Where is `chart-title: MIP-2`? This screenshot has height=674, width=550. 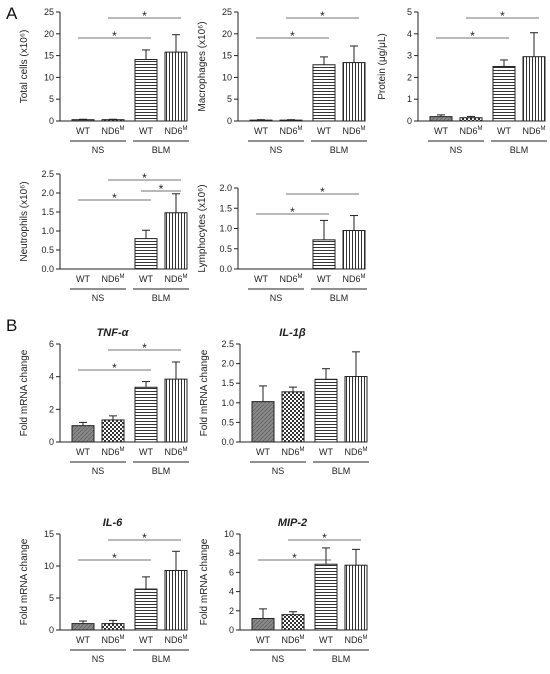
chart-title: MIP-2 is located at coordinates (292, 523).